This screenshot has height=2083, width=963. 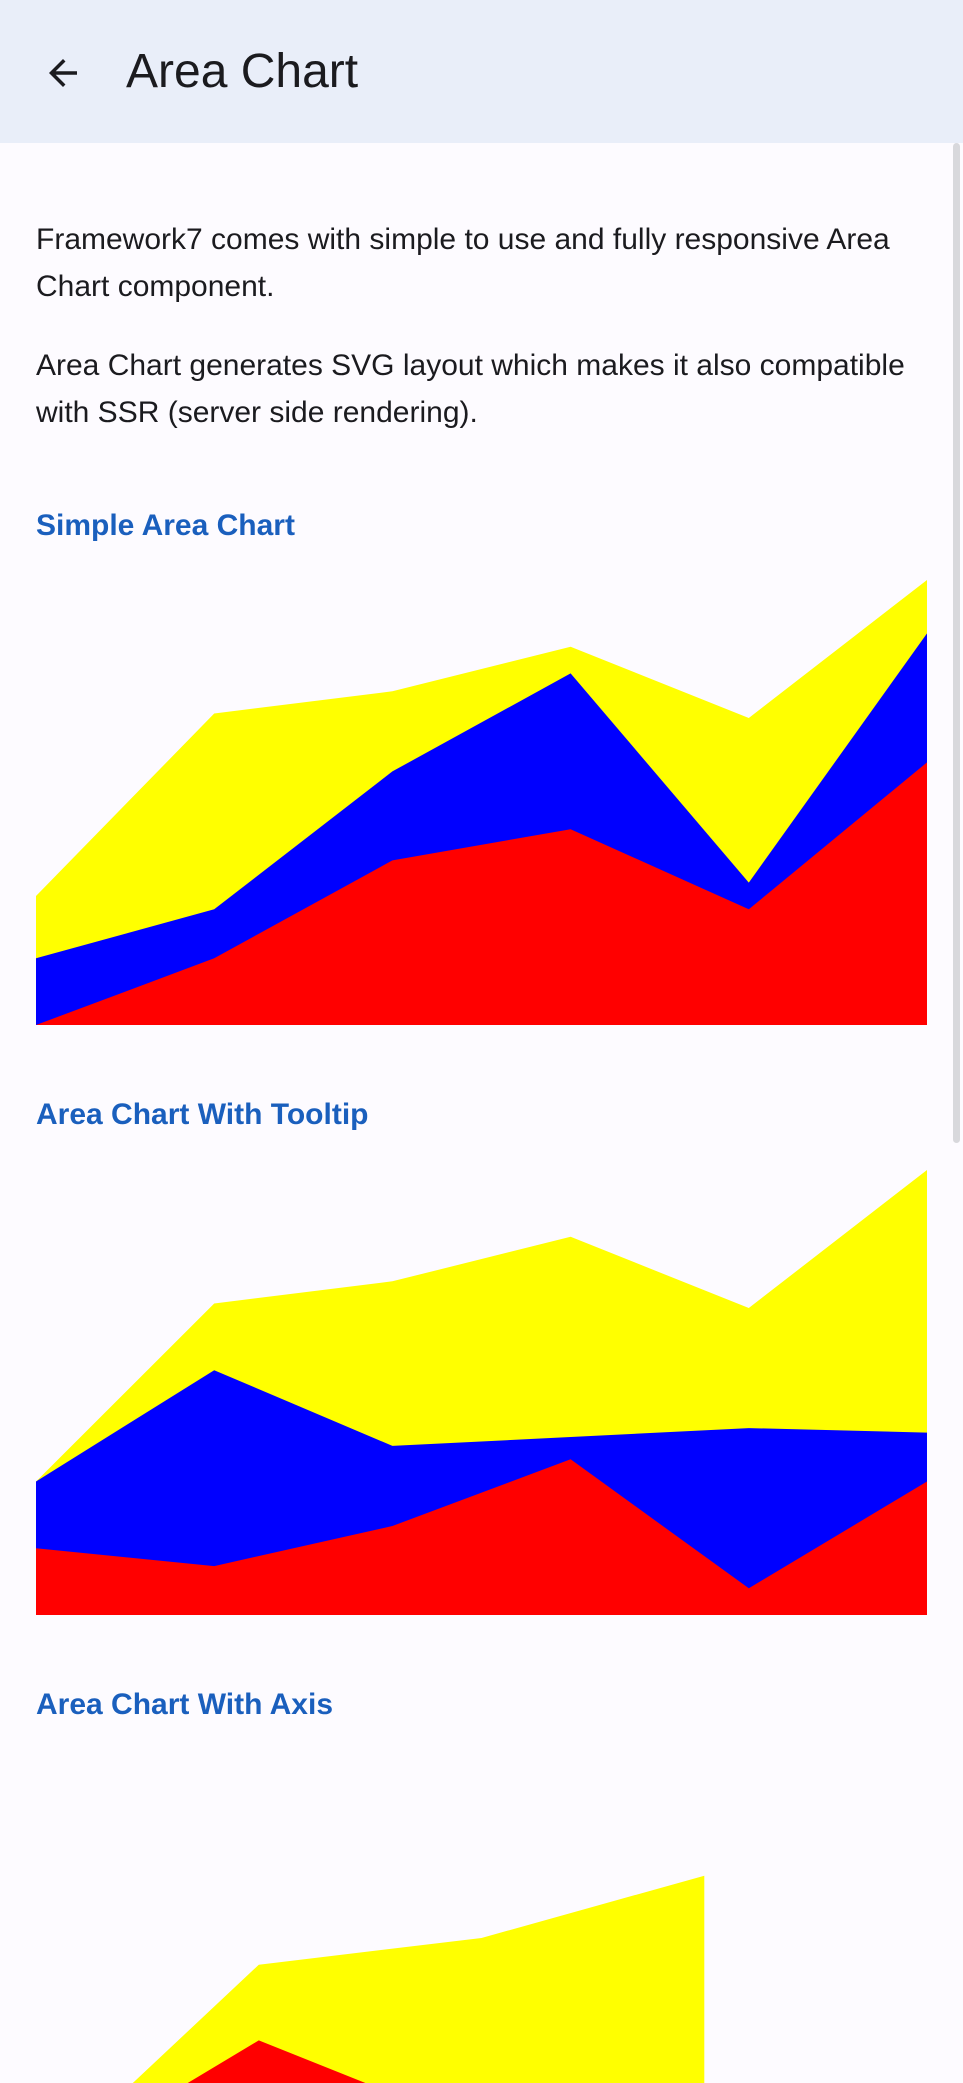 I want to click on area-series-blue, so click(x=481, y=1492).